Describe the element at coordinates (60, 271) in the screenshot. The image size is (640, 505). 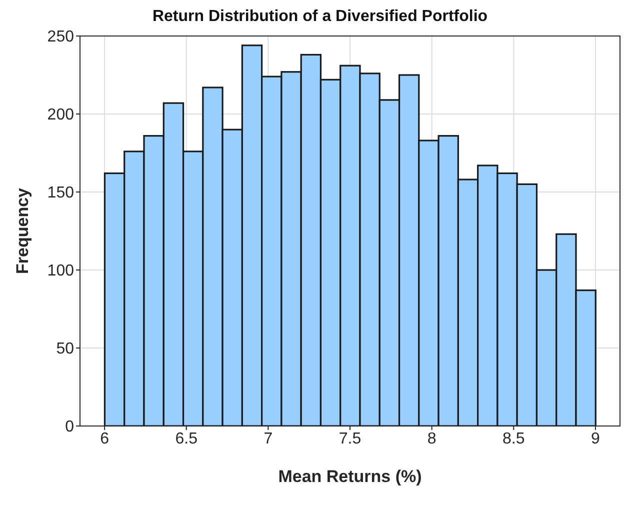
I see `y-tick-label: 100` at that location.